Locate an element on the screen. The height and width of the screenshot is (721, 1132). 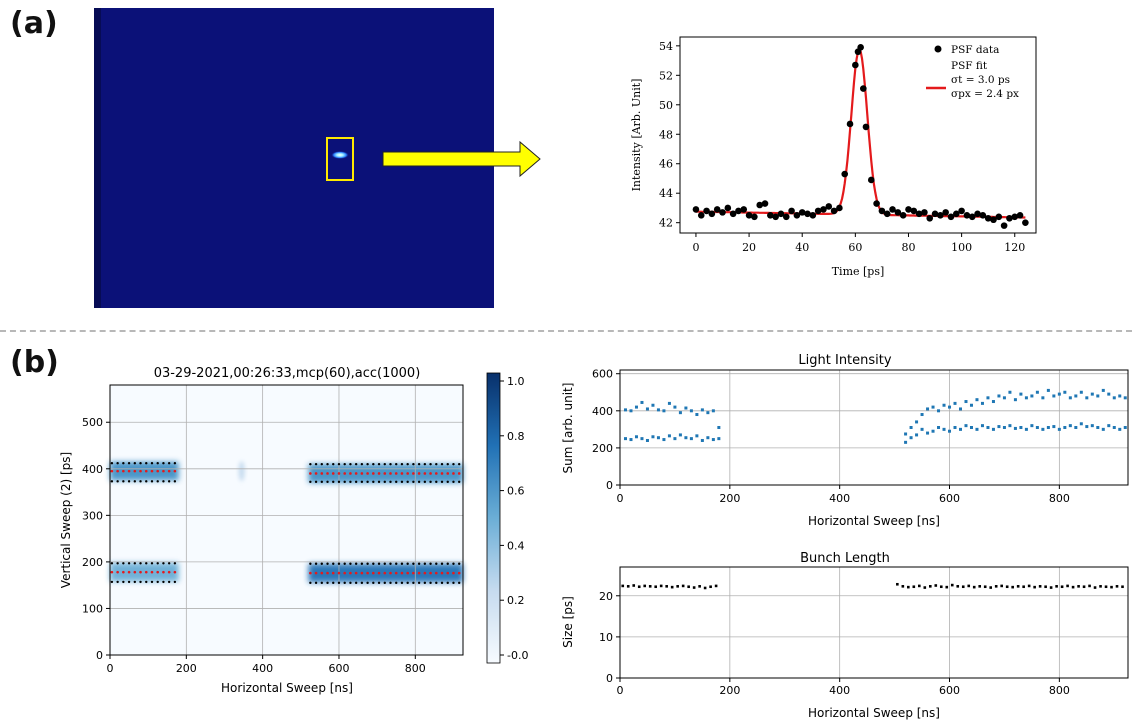
light-xtick-label: 0 is located at coordinates (620, 498).